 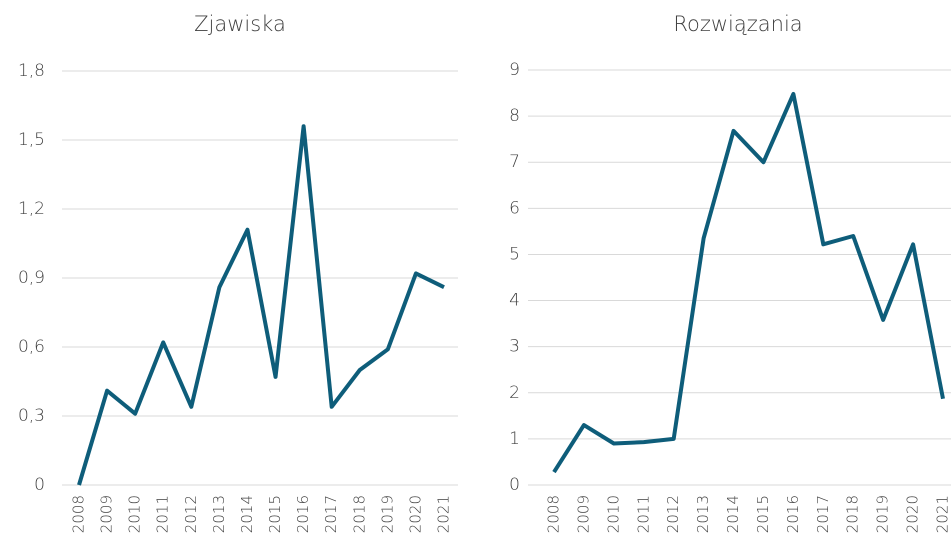 What do you see at coordinates (240, 24) in the screenshot?
I see `chart-title: Zjawiska` at bounding box center [240, 24].